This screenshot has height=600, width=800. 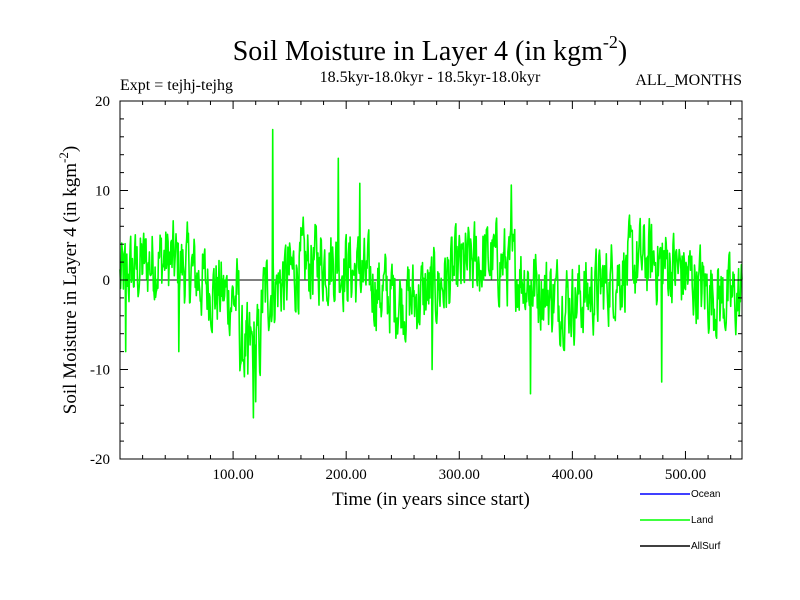 I want to click on y-tick-label: 10, so click(x=102, y=192).